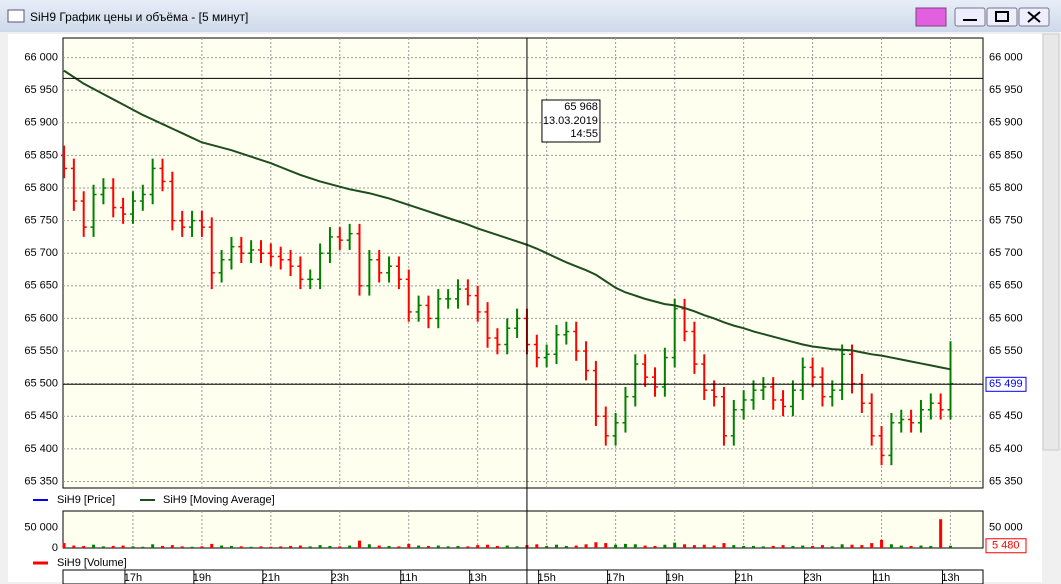 The image size is (1061, 584). Describe the element at coordinates (1006, 90) in the screenshot. I see `y-tick-label-right: 65 950` at that location.